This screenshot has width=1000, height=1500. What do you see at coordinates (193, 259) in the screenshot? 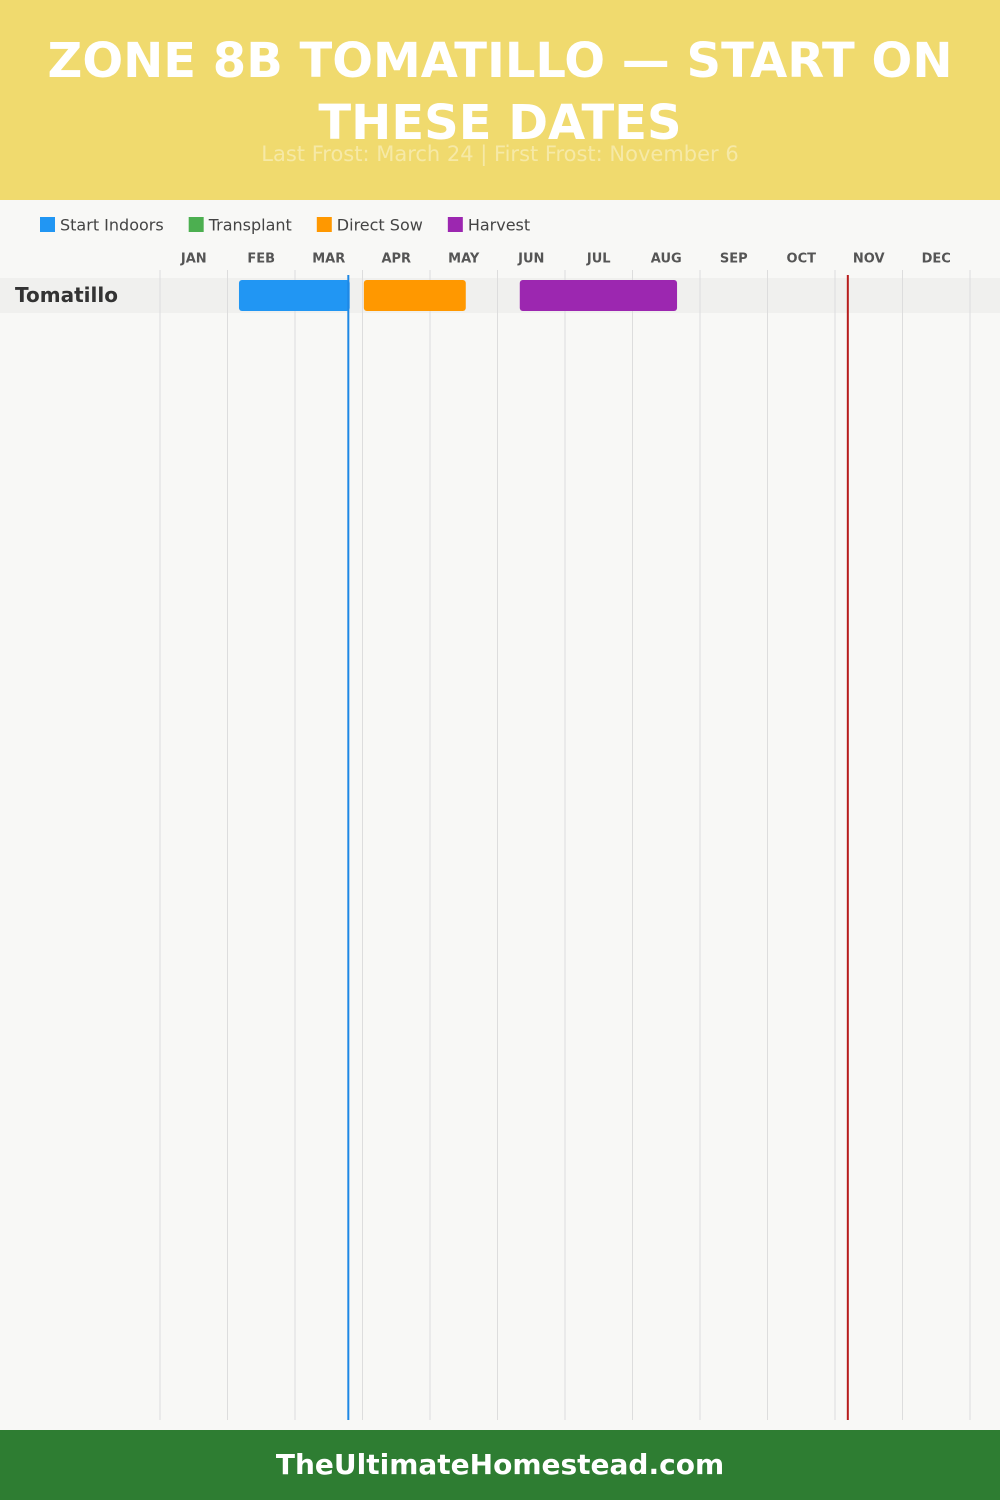
I see `month-label: JAN` at bounding box center [193, 259].